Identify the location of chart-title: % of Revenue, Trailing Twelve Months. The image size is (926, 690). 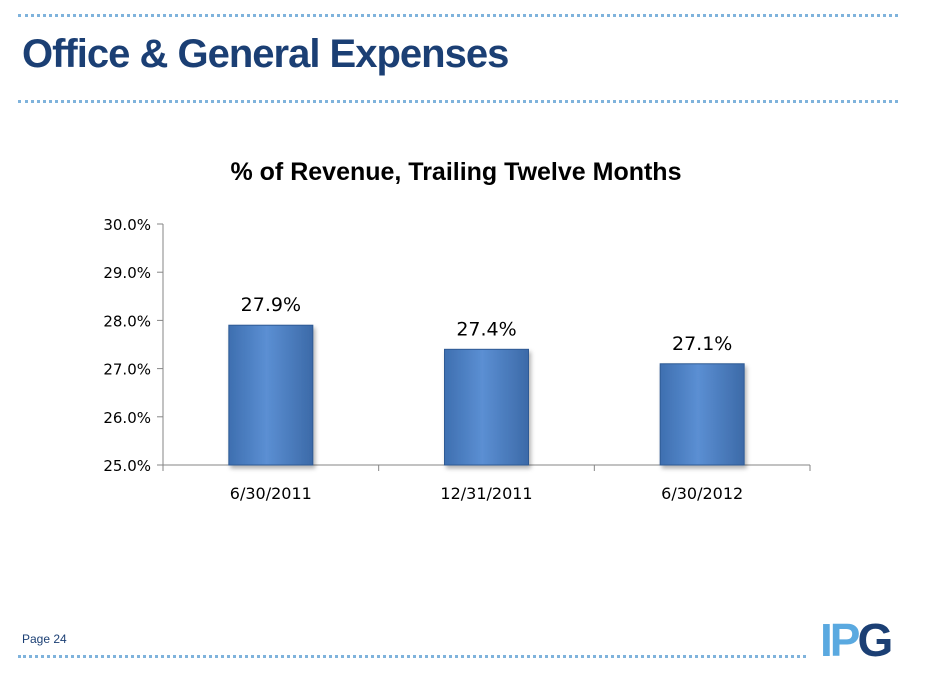
(455, 172).